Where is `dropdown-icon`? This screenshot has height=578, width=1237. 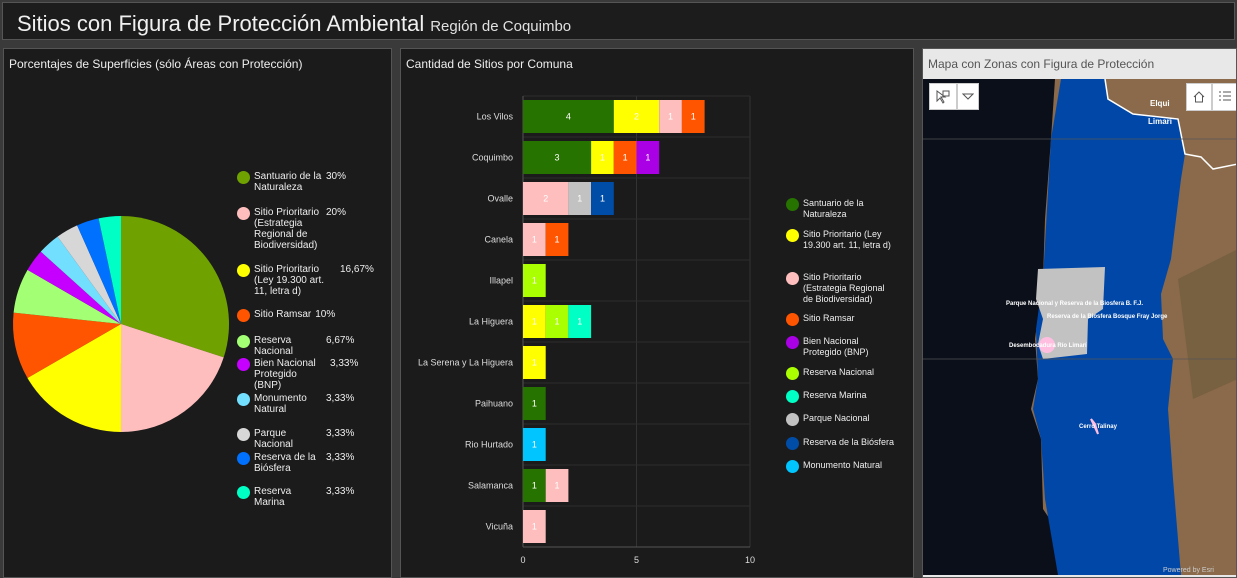
dropdown-icon is located at coordinates (968, 96).